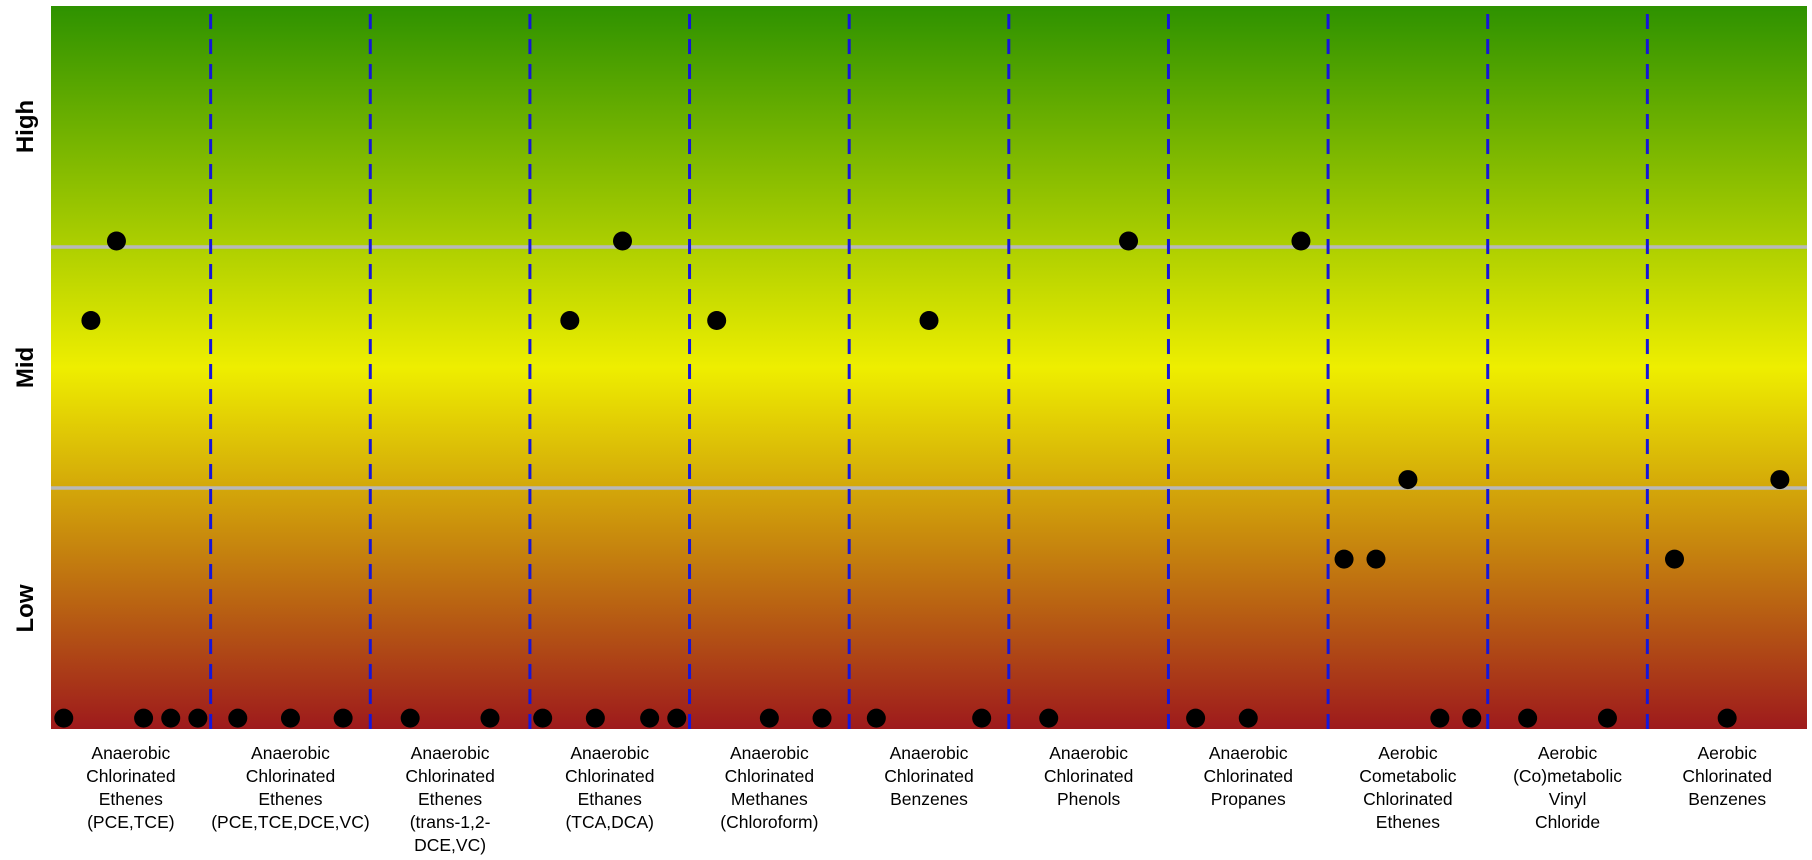  I want to click on y-level-label: Mid, so click(25, 367).